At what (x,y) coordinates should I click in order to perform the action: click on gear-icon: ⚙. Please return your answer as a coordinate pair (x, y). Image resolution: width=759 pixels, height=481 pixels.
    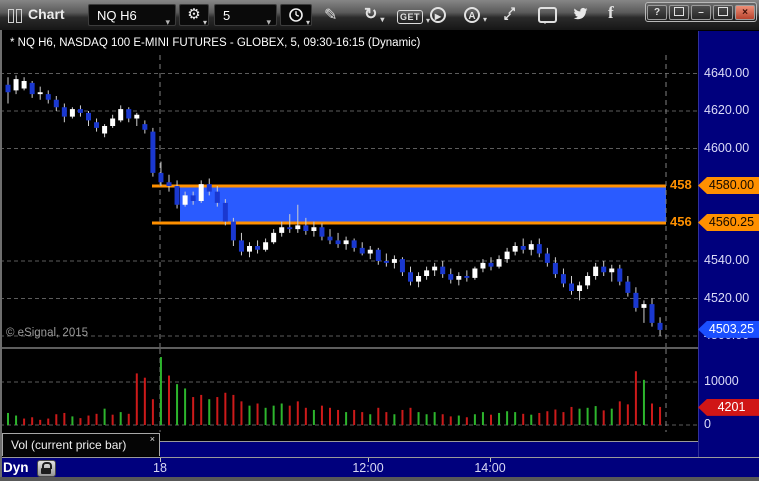
    Looking at the image, I should click on (194, 14).